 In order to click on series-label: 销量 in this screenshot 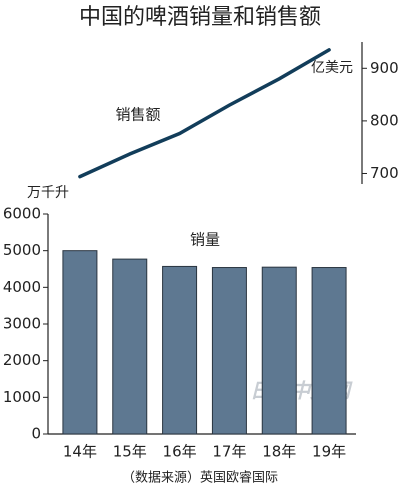, I will do `click(205, 240)`.